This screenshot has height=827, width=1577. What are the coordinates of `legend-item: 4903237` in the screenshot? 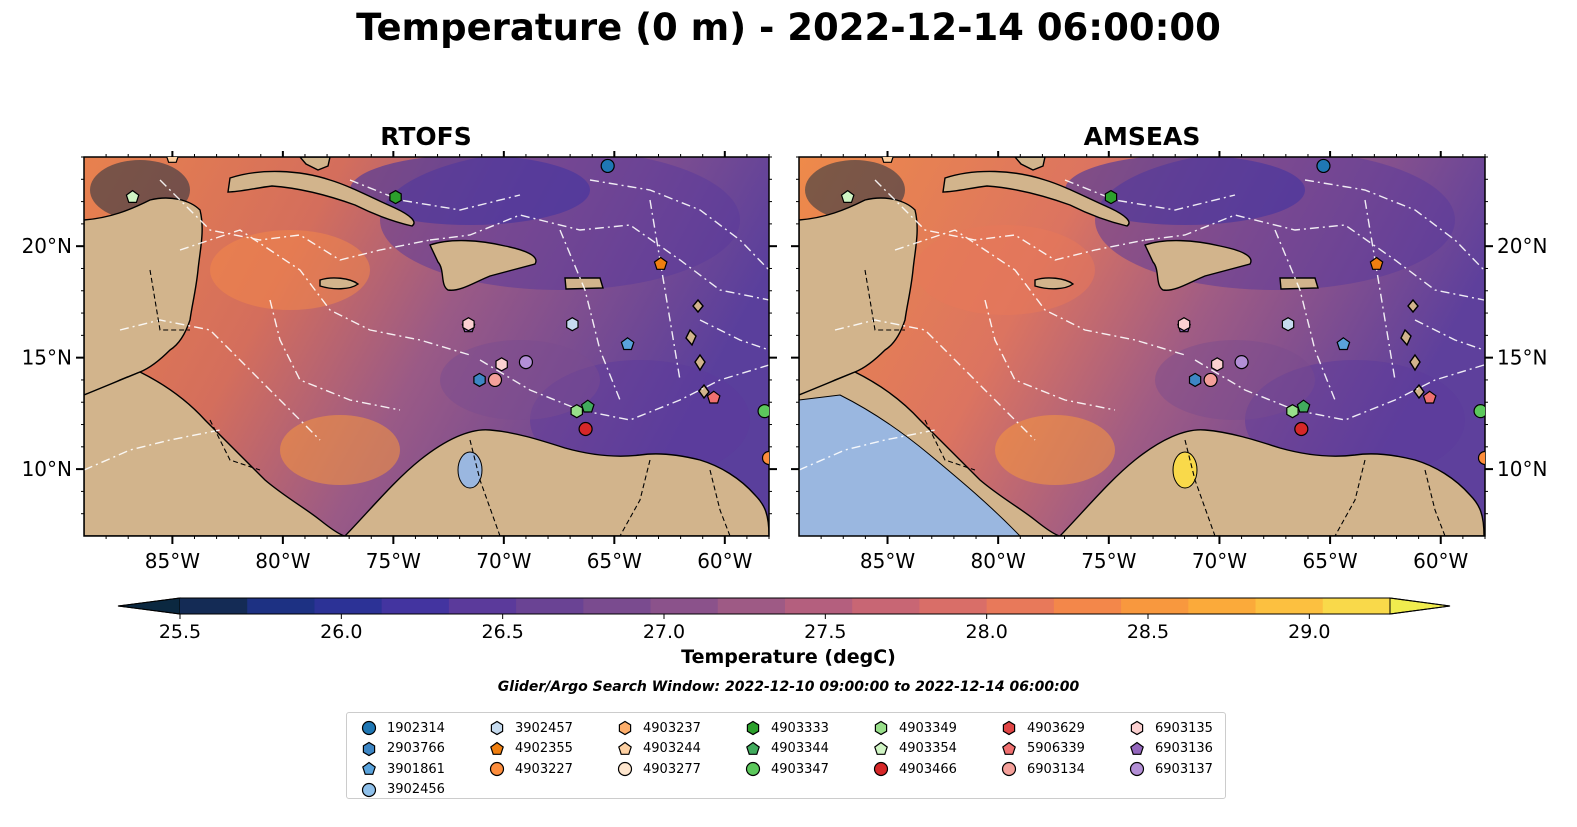 It's located at (659, 728).